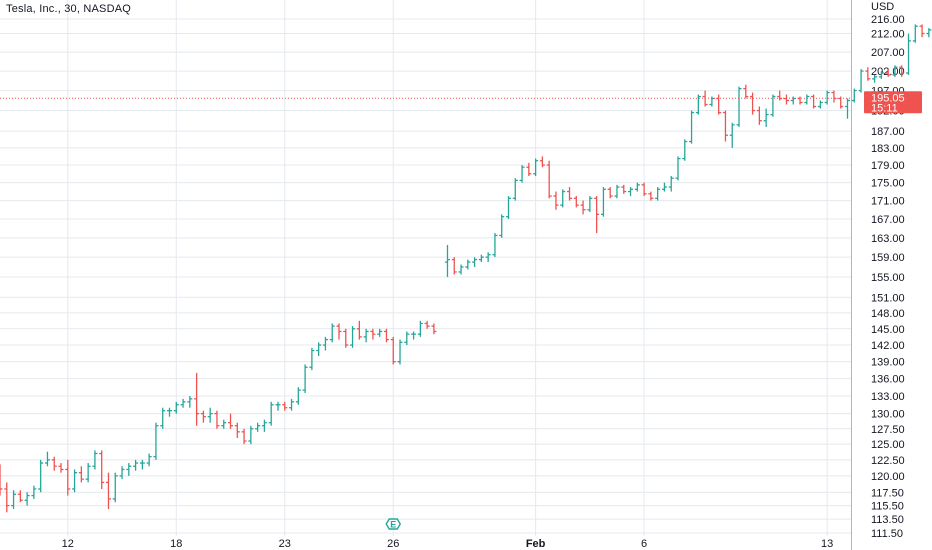  Describe the element at coordinates (888, 445) in the screenshot. I see `price-tick-label: 125.00` at that location.